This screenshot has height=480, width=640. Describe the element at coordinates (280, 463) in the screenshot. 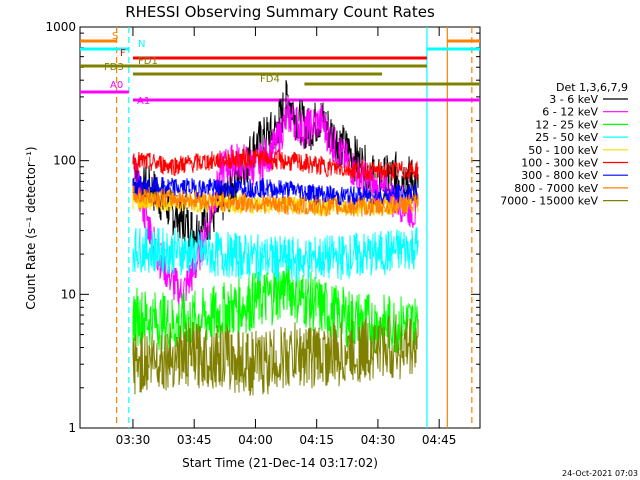

I see `x-axis-label: Start Time (21-Dec-14 03:17:02)` at that location.